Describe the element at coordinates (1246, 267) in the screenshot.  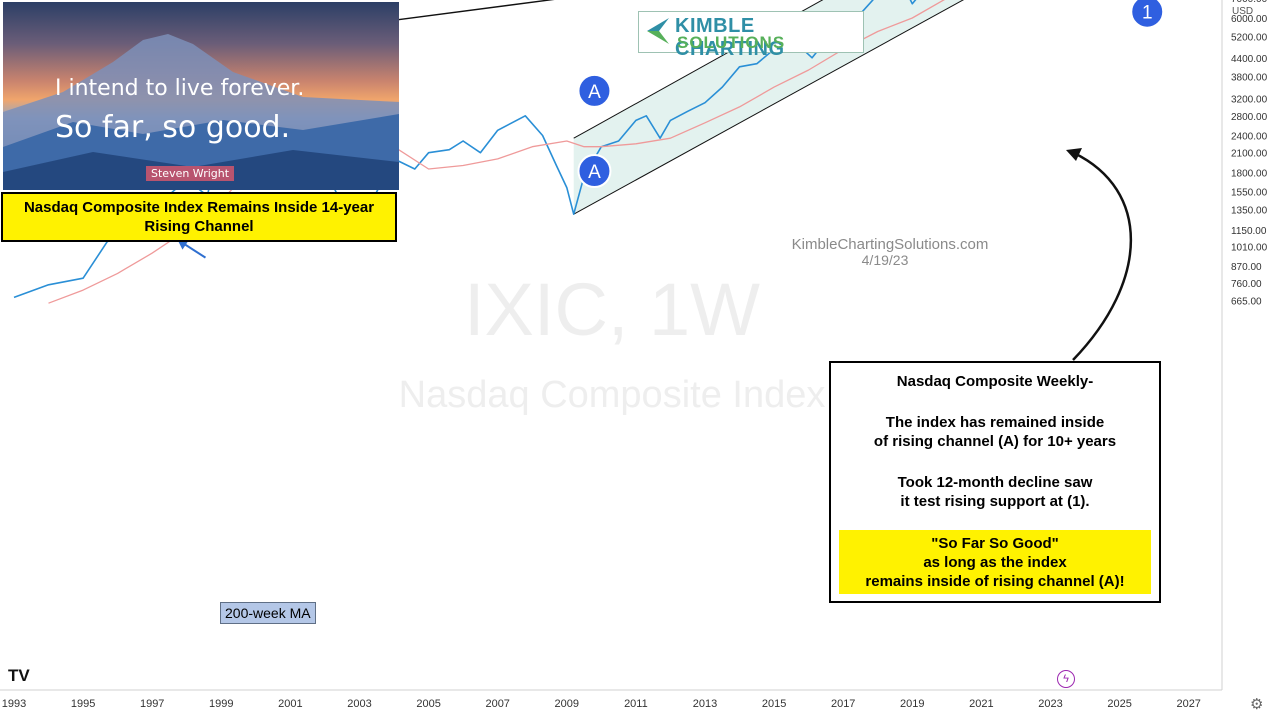
I see `y-tick-label: 870.00` at that location.